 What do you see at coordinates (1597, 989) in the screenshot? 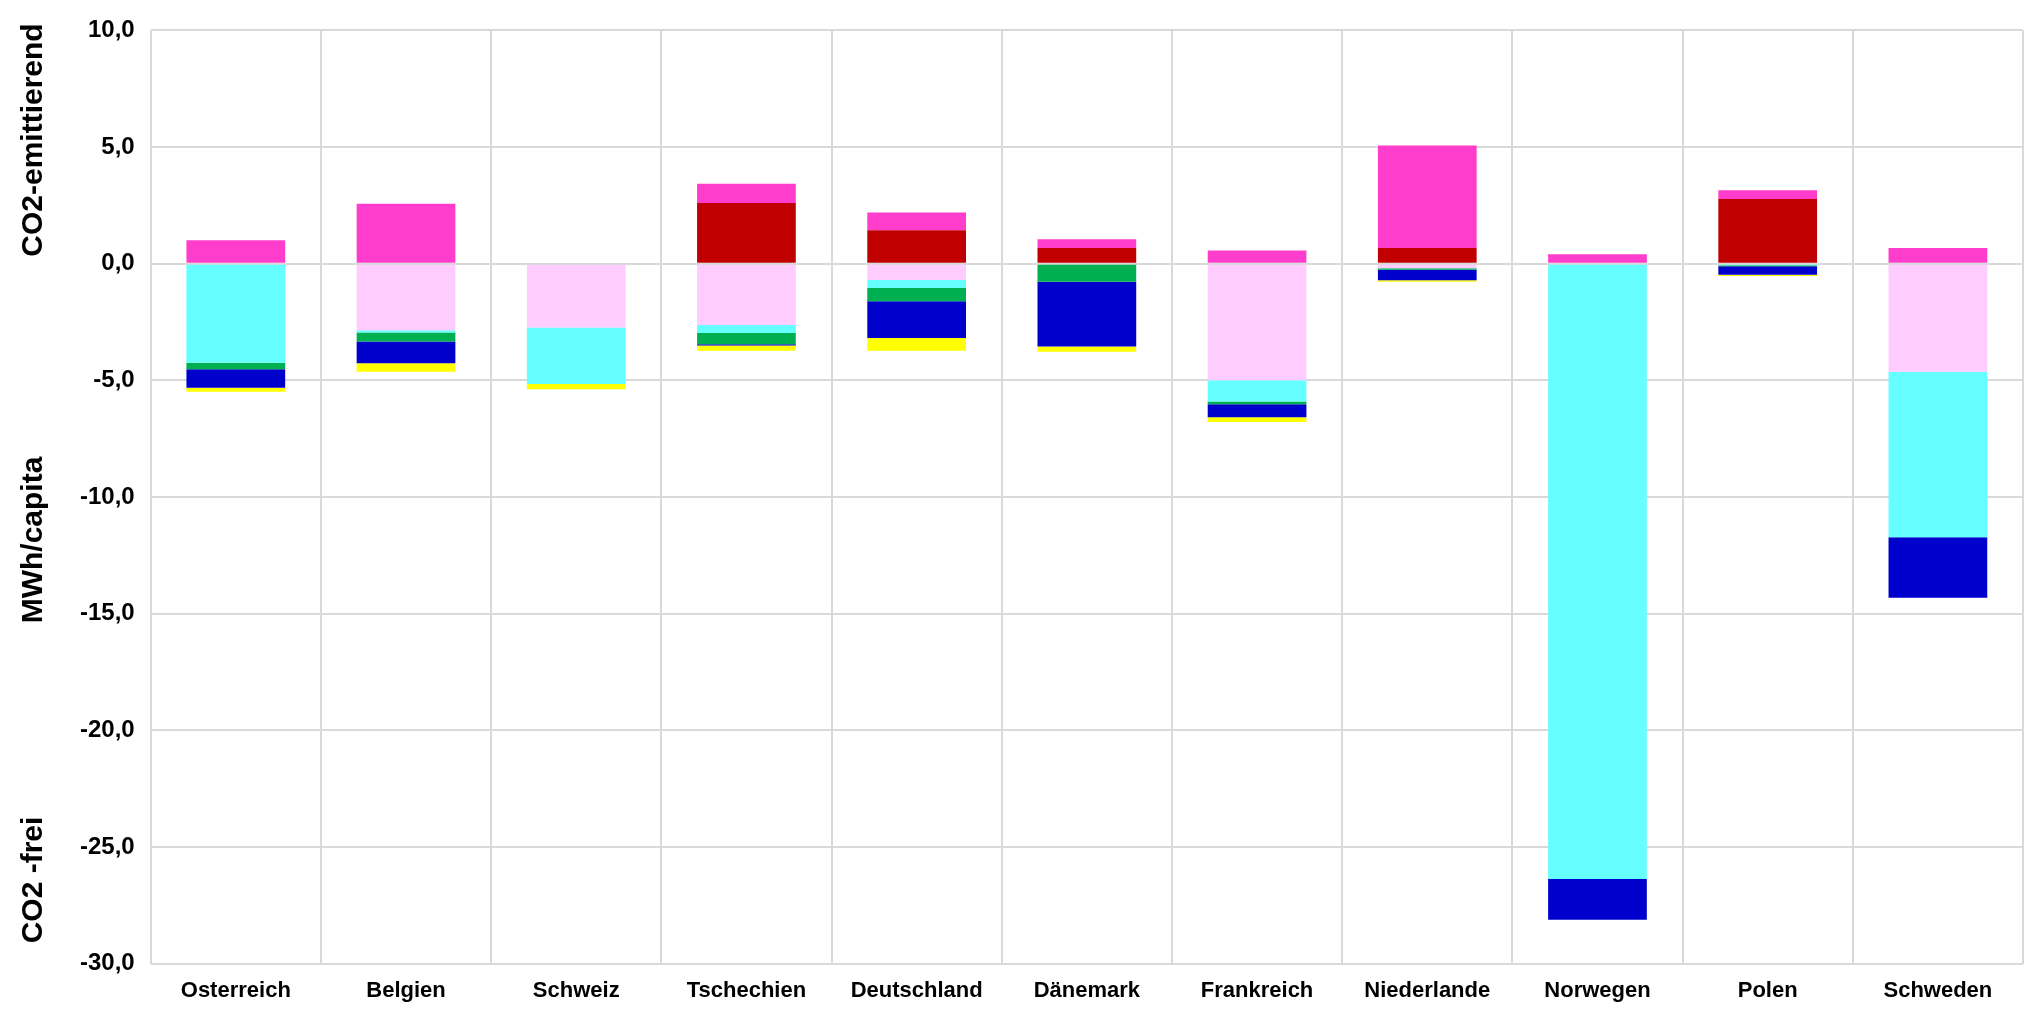
I see `x-tick-label: Norwegen` at bounding box center [1597, 989].